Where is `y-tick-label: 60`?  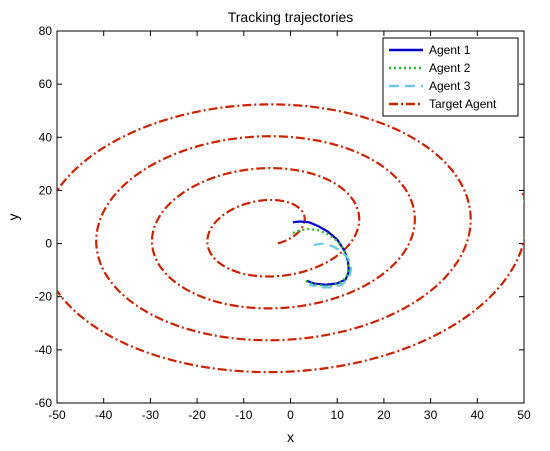 y-tick-label: 60 is located at coordinates (46, 84).